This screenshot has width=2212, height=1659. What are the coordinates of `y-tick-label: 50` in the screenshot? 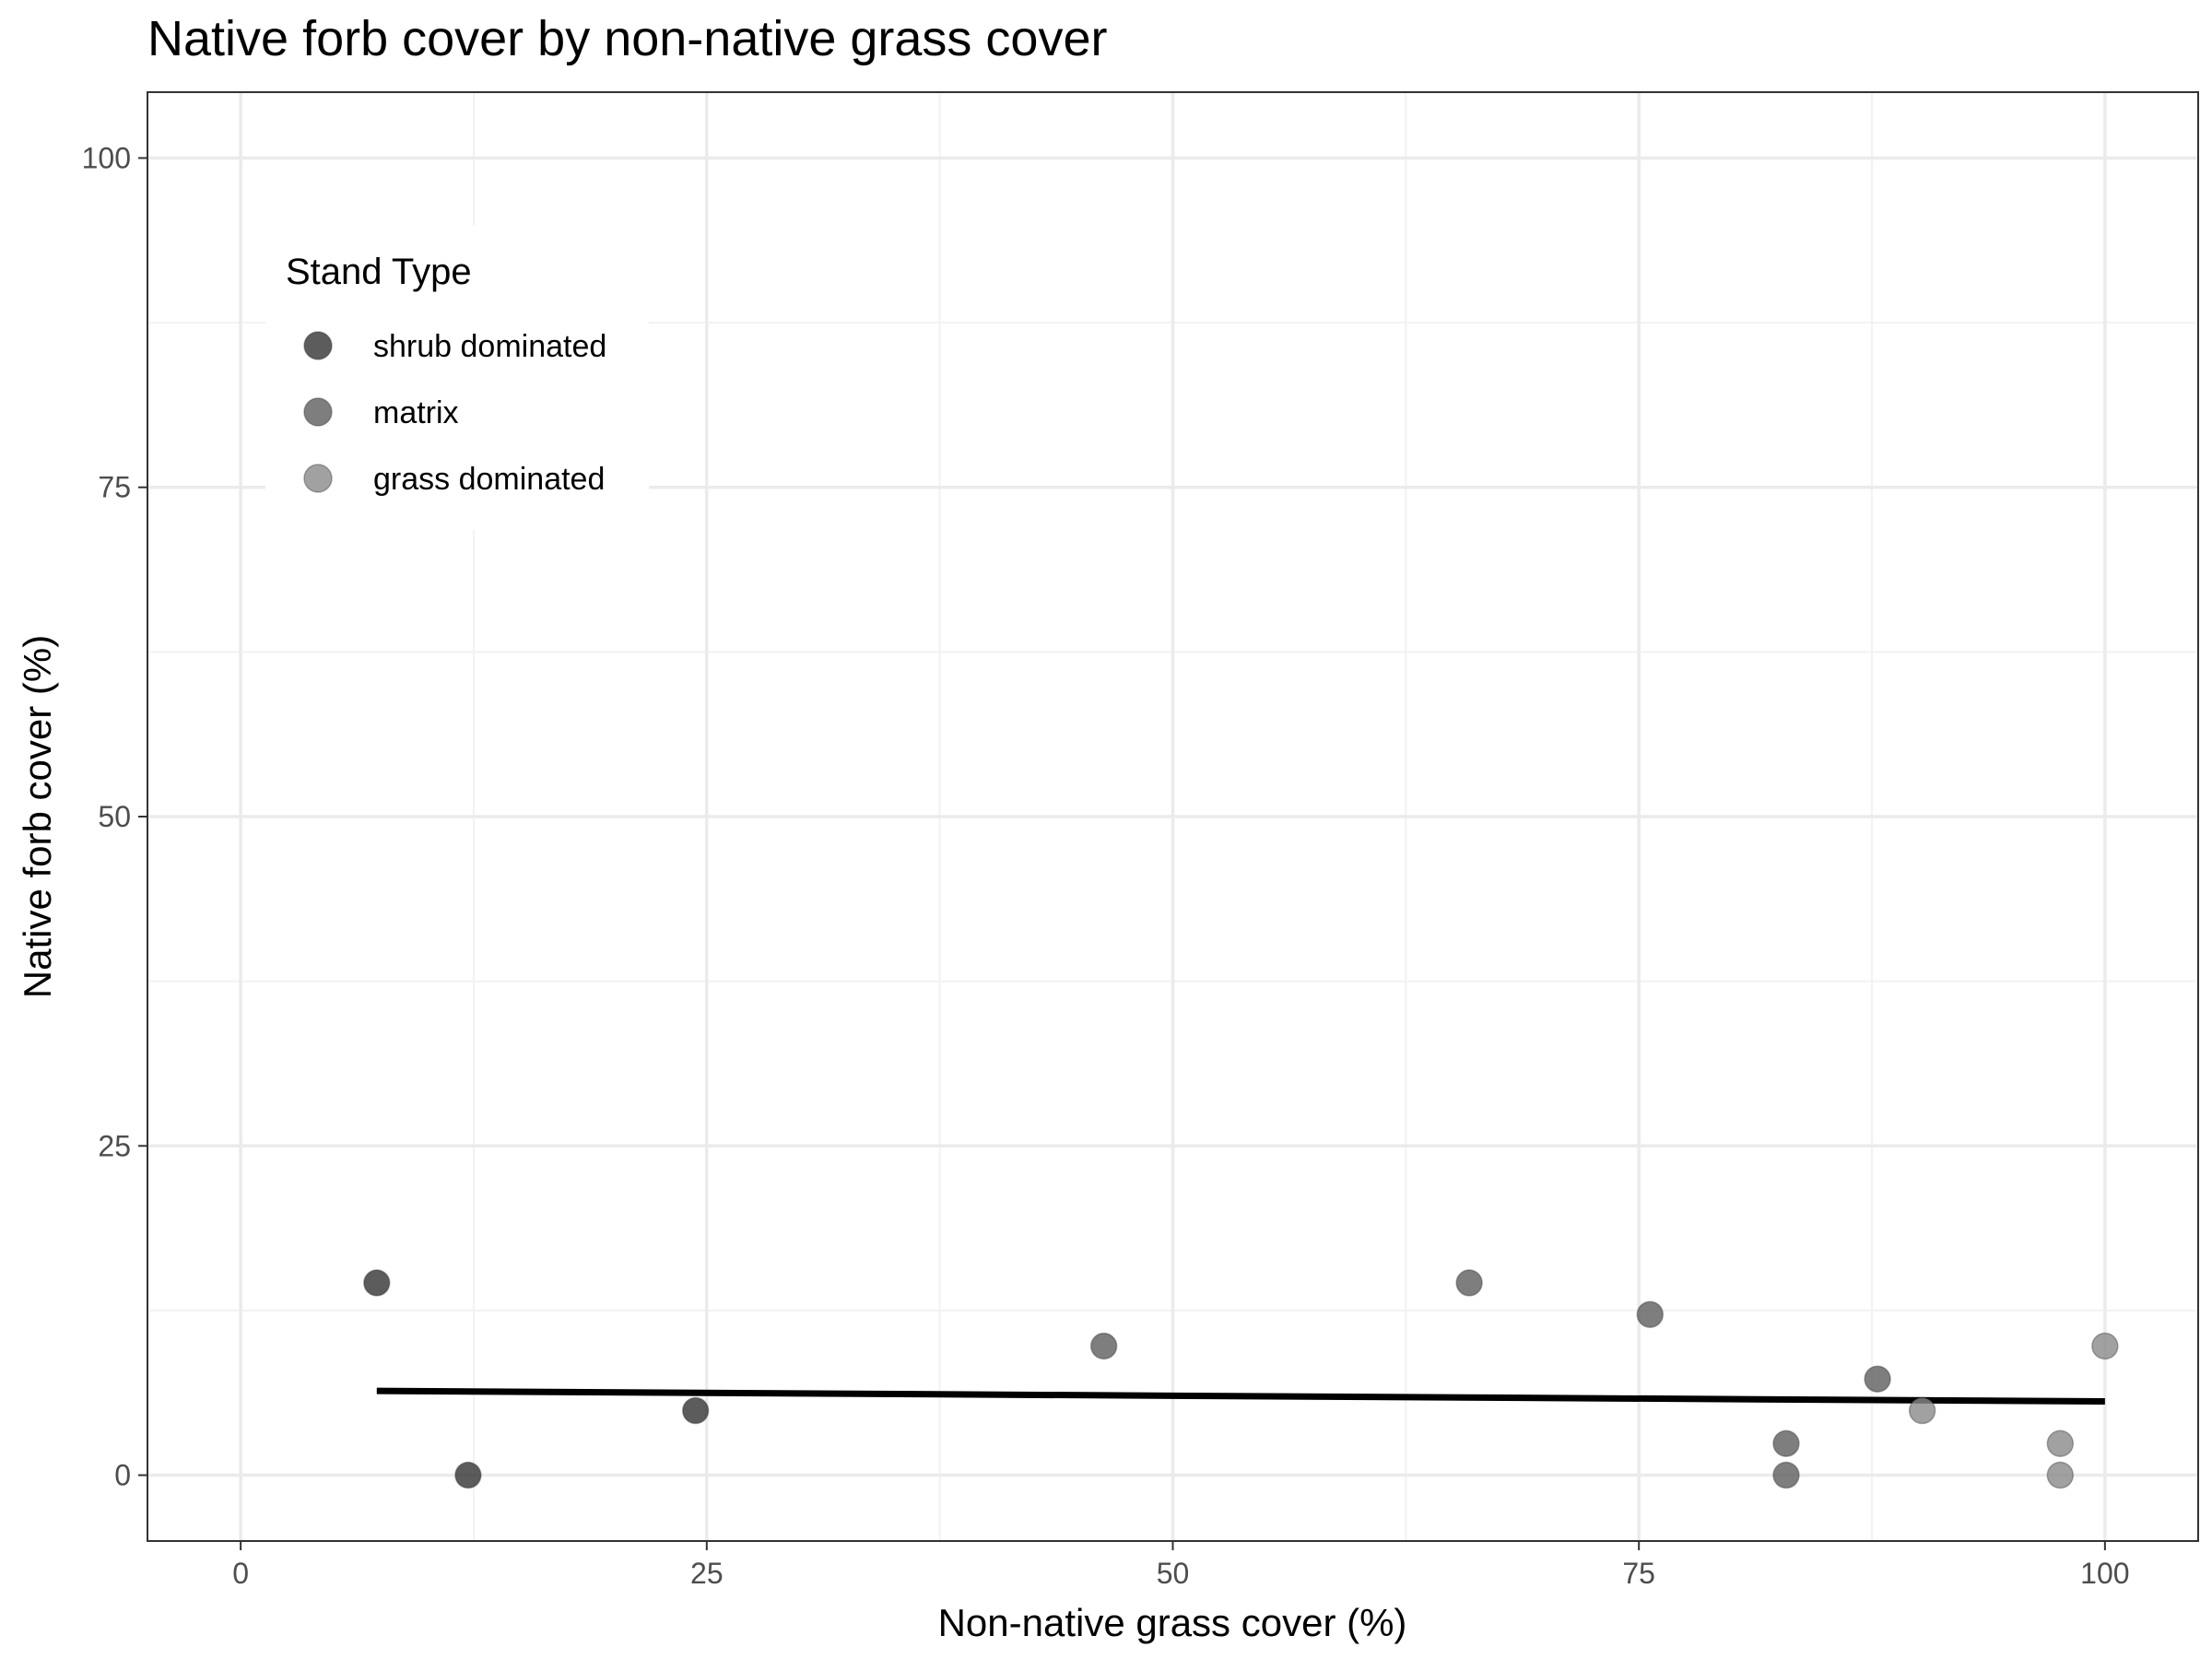 It's located at (114, 816).